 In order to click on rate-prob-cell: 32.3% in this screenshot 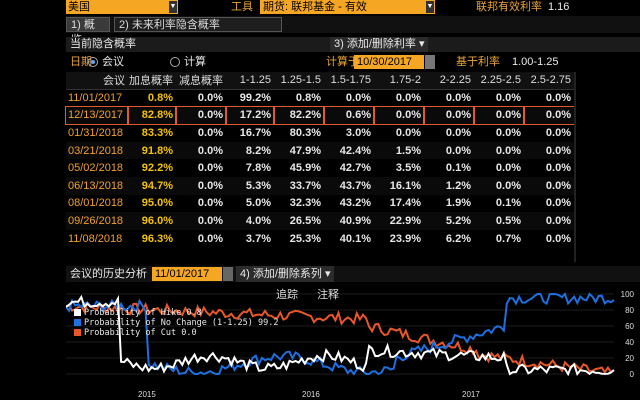, I will do `click(305, 203)`.